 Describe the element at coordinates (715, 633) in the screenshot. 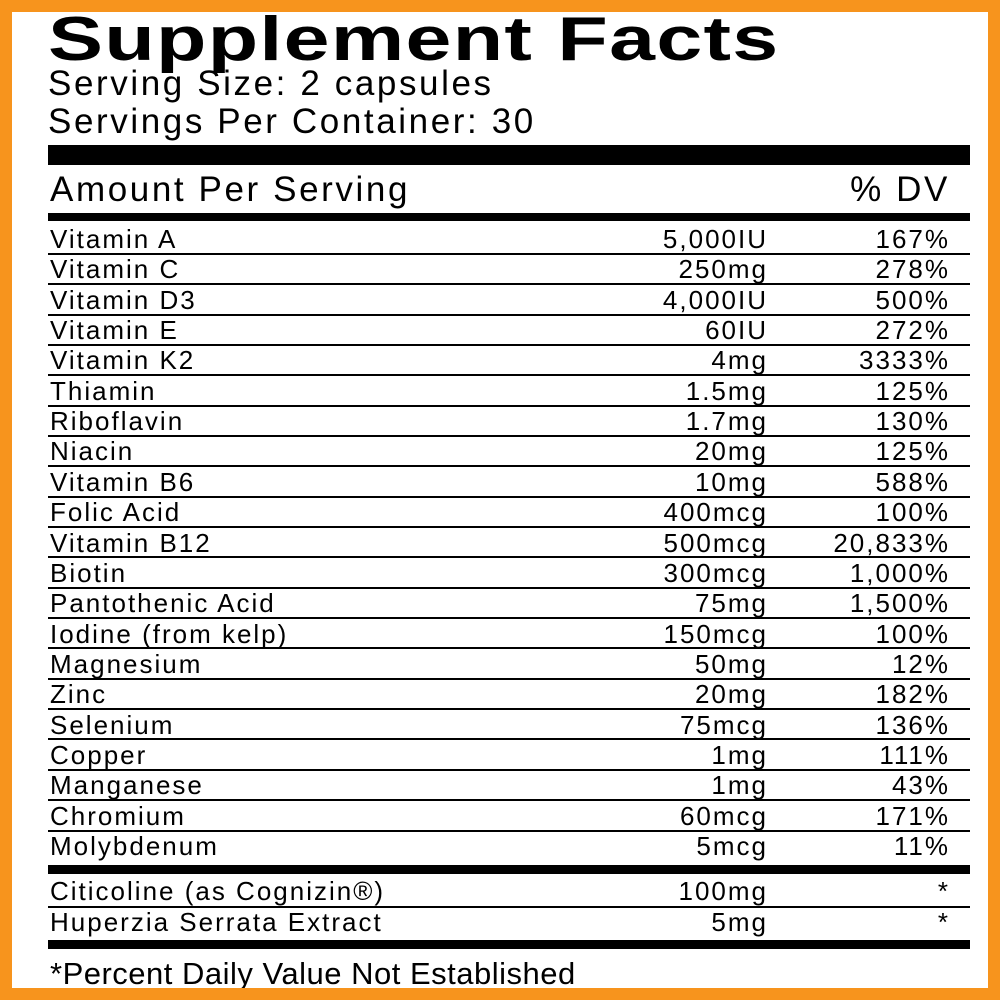

I see `amount: 150mcg` at that location.